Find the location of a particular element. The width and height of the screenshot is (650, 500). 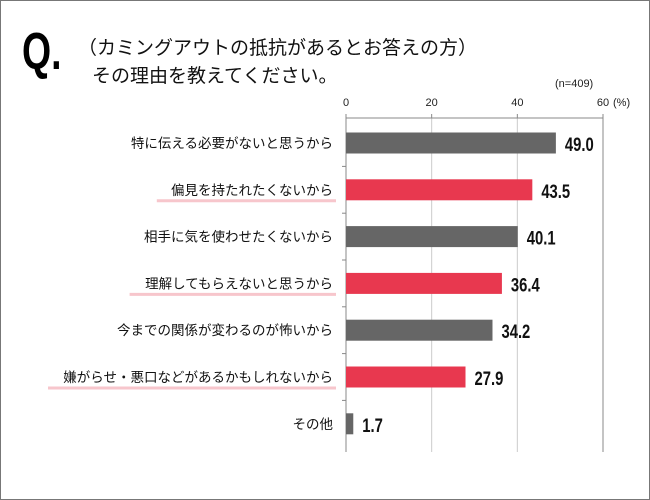

category-label: 特に伝える必要がないと思うから is located at coordinates (232, 144).